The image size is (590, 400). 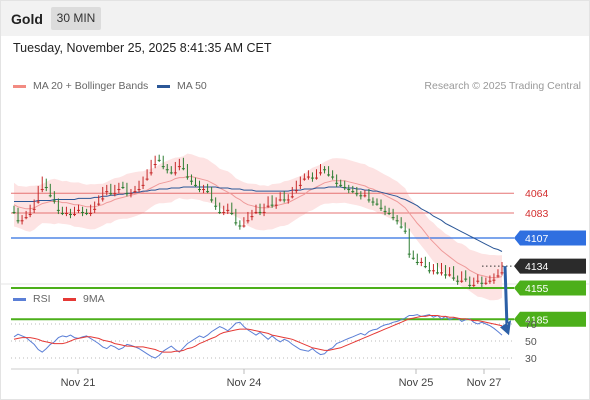 I want to click on legend-item-ma50: MA 50, so click(x=182, y=86).